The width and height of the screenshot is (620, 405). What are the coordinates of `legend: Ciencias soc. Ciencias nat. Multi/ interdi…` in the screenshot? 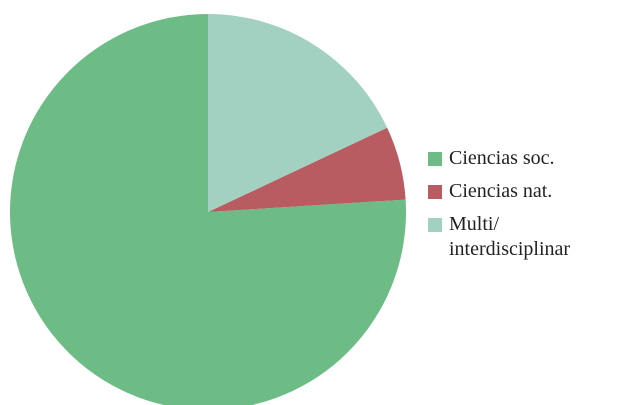 It's located at (523, 208).